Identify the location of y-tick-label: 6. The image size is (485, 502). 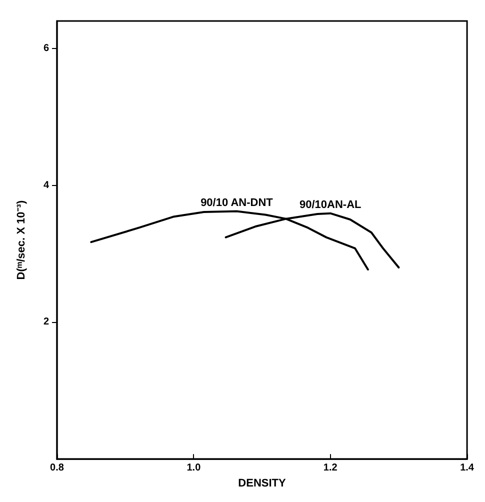
(46, 48).